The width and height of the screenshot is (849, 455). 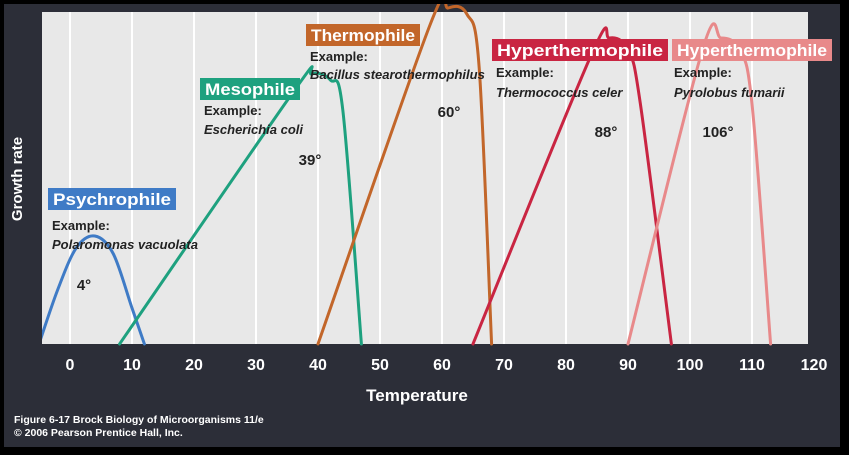 What do you see at coordinates (253, 129) in the screenshot?
I see `example-organism-mesophile: Escherichia coli` at bounding box center [253, 129].